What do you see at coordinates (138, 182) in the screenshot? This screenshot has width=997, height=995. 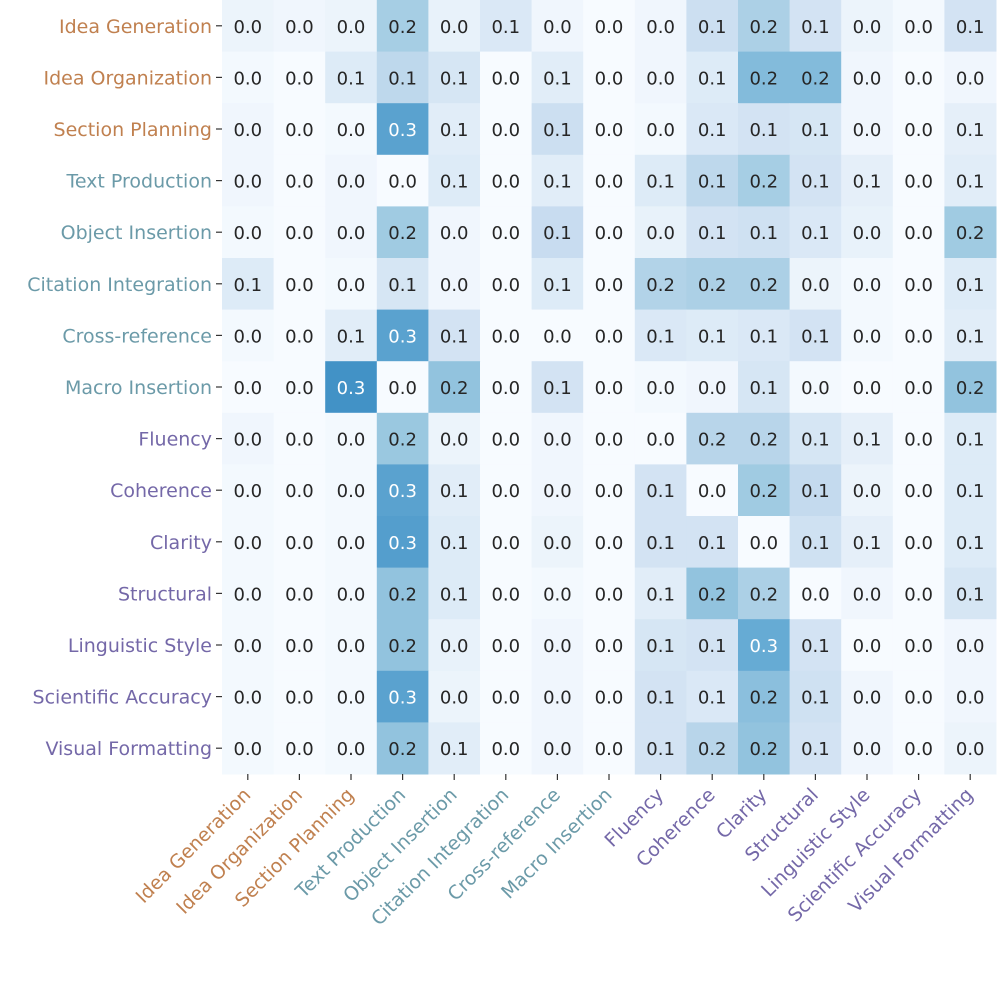 I see `y-tick-label: Text Production` at bounding box center [138, 182].